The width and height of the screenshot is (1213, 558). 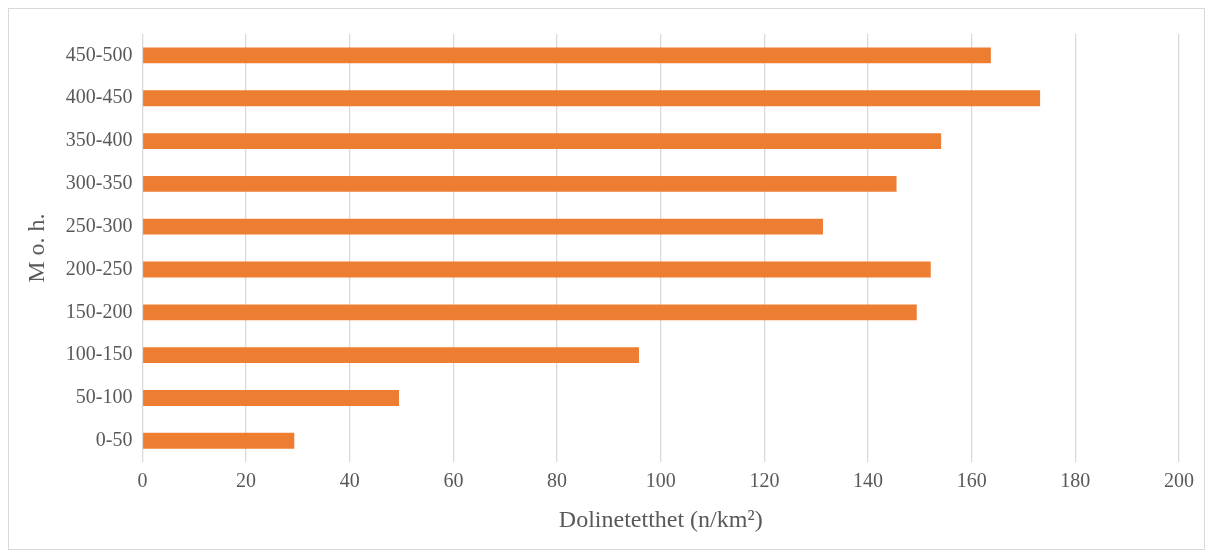 I want to click on x-axis-title: Dolinetetthet (n/km²), so click(x=660, y=518).